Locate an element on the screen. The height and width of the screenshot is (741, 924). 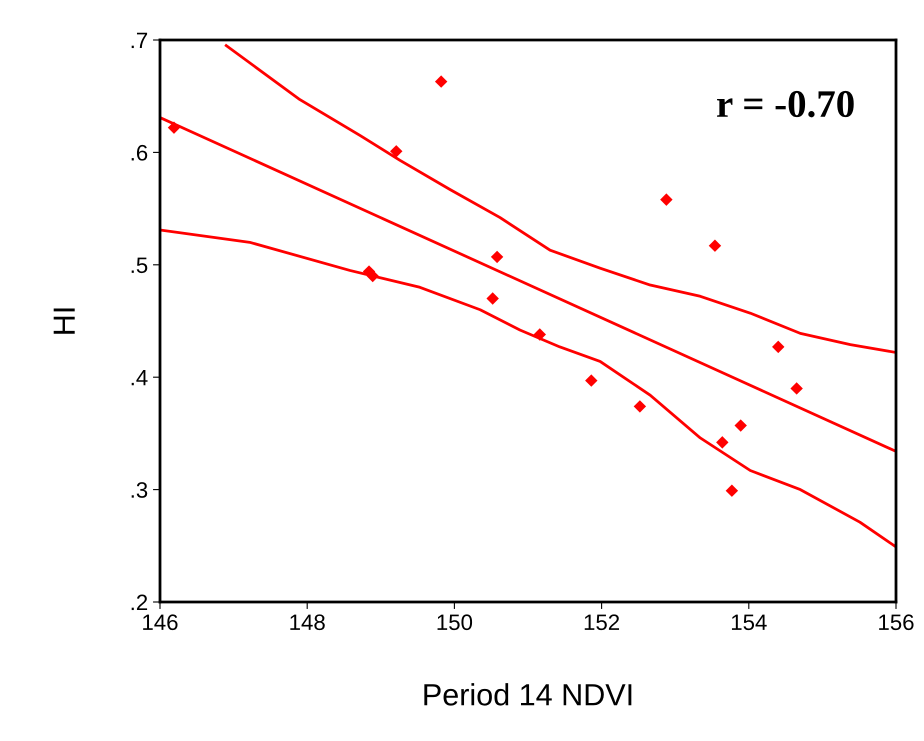
x-axis-title: Period 14 NDVI is located at coordinates (528, 694).